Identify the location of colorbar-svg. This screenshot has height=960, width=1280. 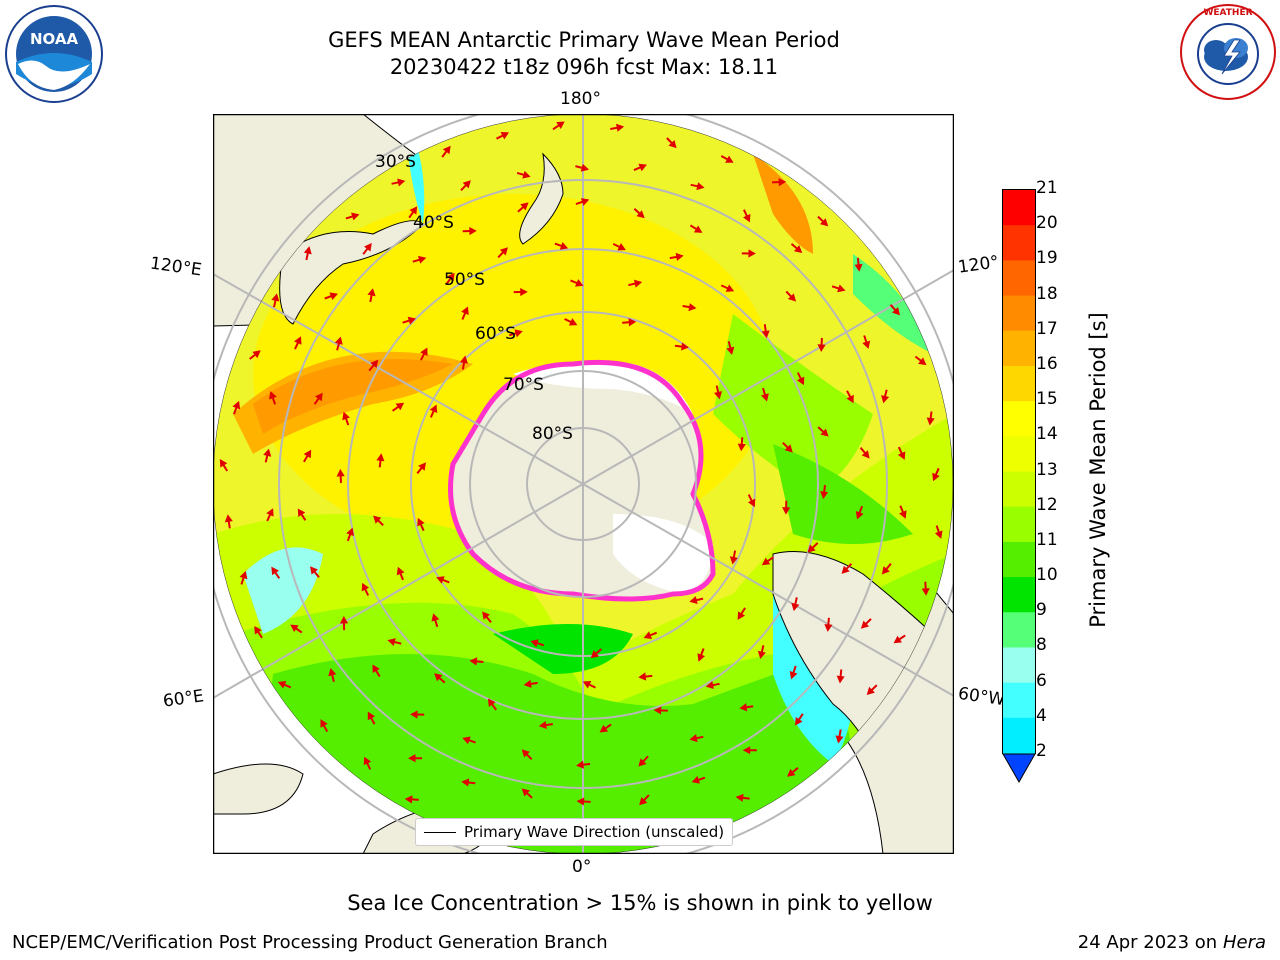
(1019, 487).